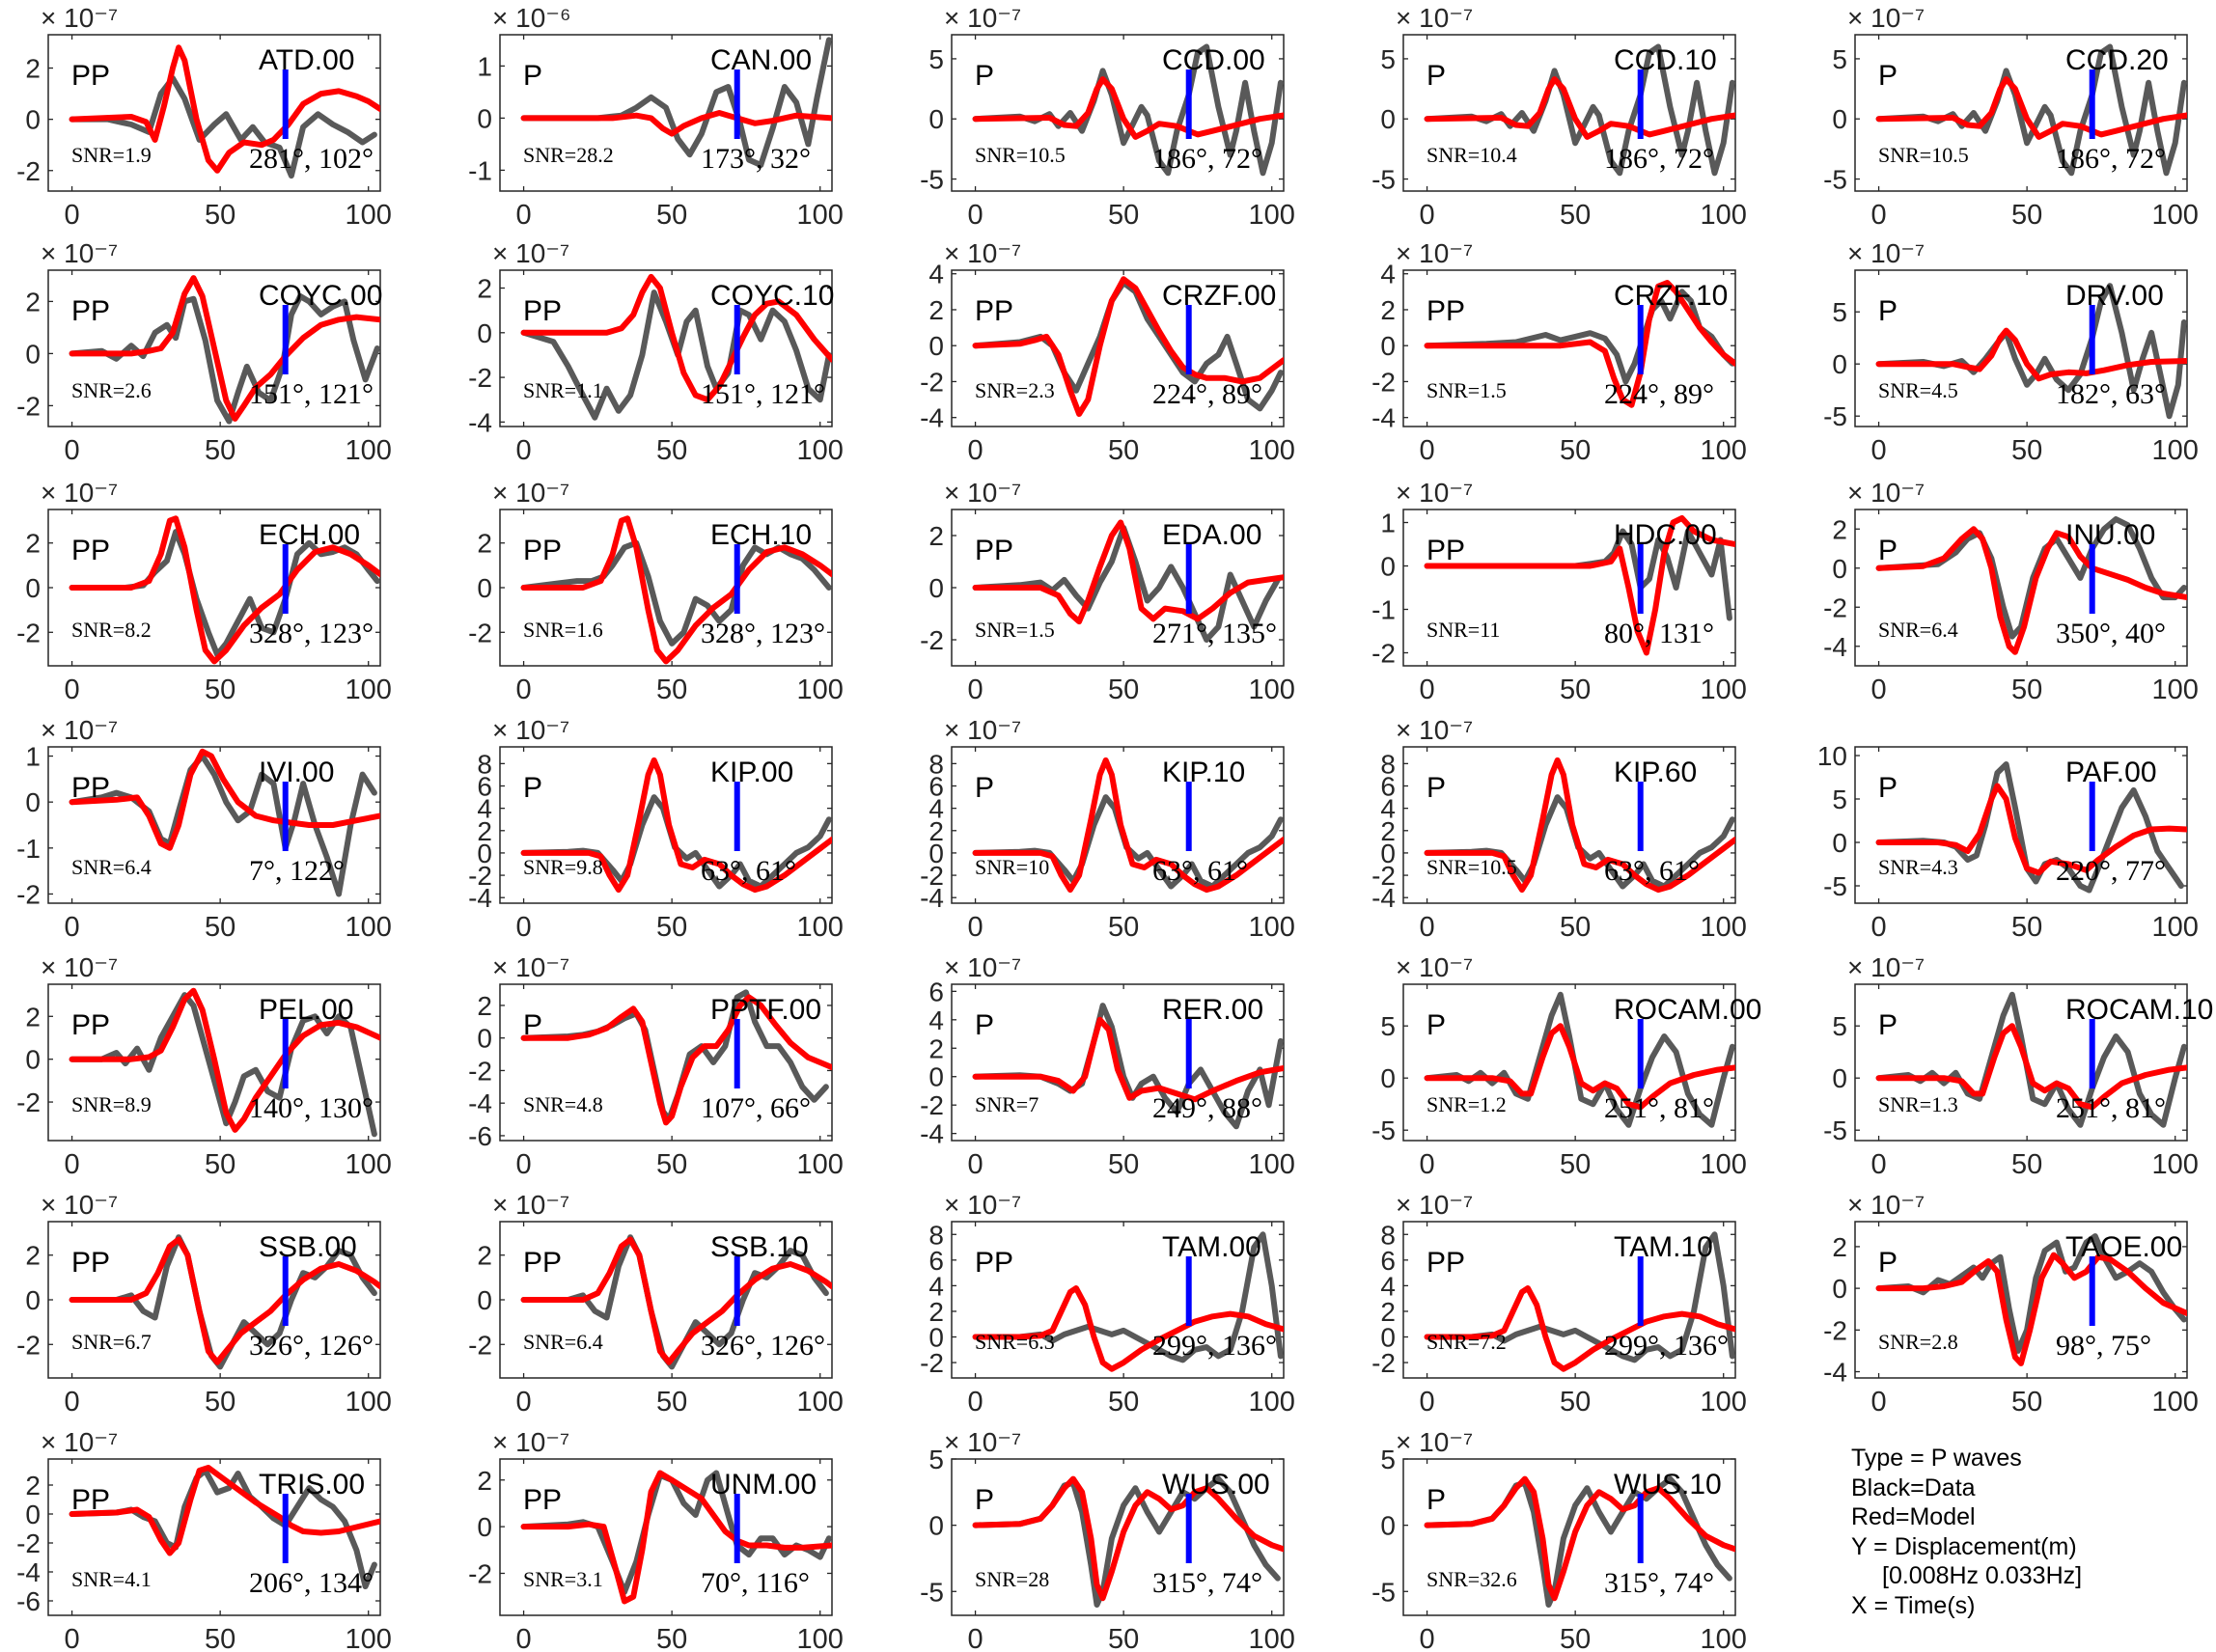 The width and height of the screenshot is (2216, 1652). What do you see at coordinates (112, 630) in the screenshot?
I see `snr-label: SNR=8.2` at bounding box center [112, 630].